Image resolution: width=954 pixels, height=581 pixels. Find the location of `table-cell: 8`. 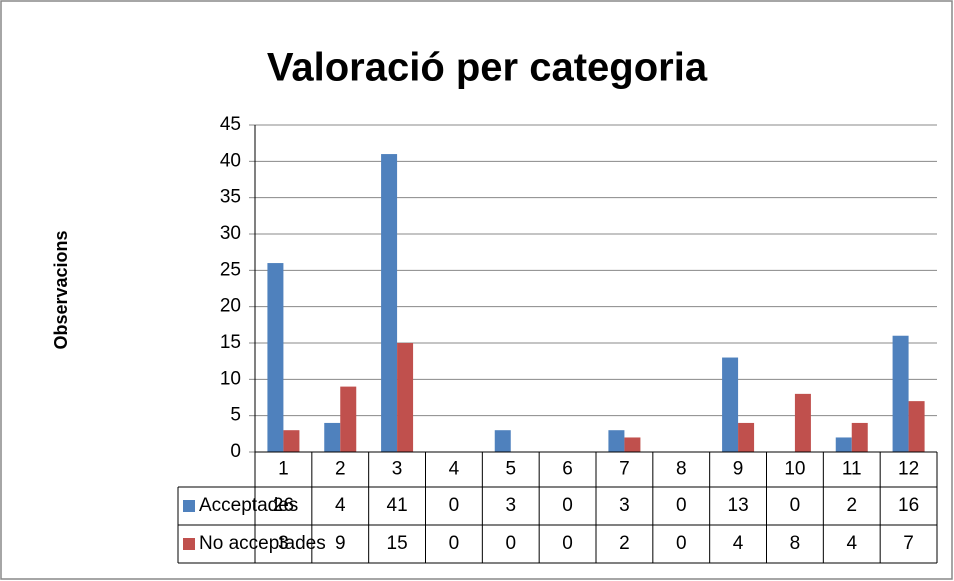

table-cell: 8 is located at coordinates (795, 543).